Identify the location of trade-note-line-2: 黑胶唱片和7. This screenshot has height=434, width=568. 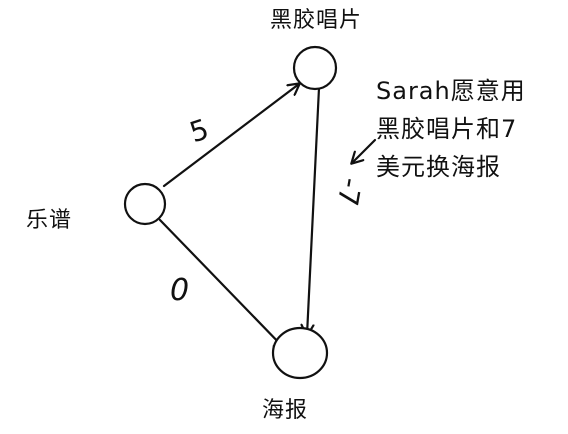
(447, 129).